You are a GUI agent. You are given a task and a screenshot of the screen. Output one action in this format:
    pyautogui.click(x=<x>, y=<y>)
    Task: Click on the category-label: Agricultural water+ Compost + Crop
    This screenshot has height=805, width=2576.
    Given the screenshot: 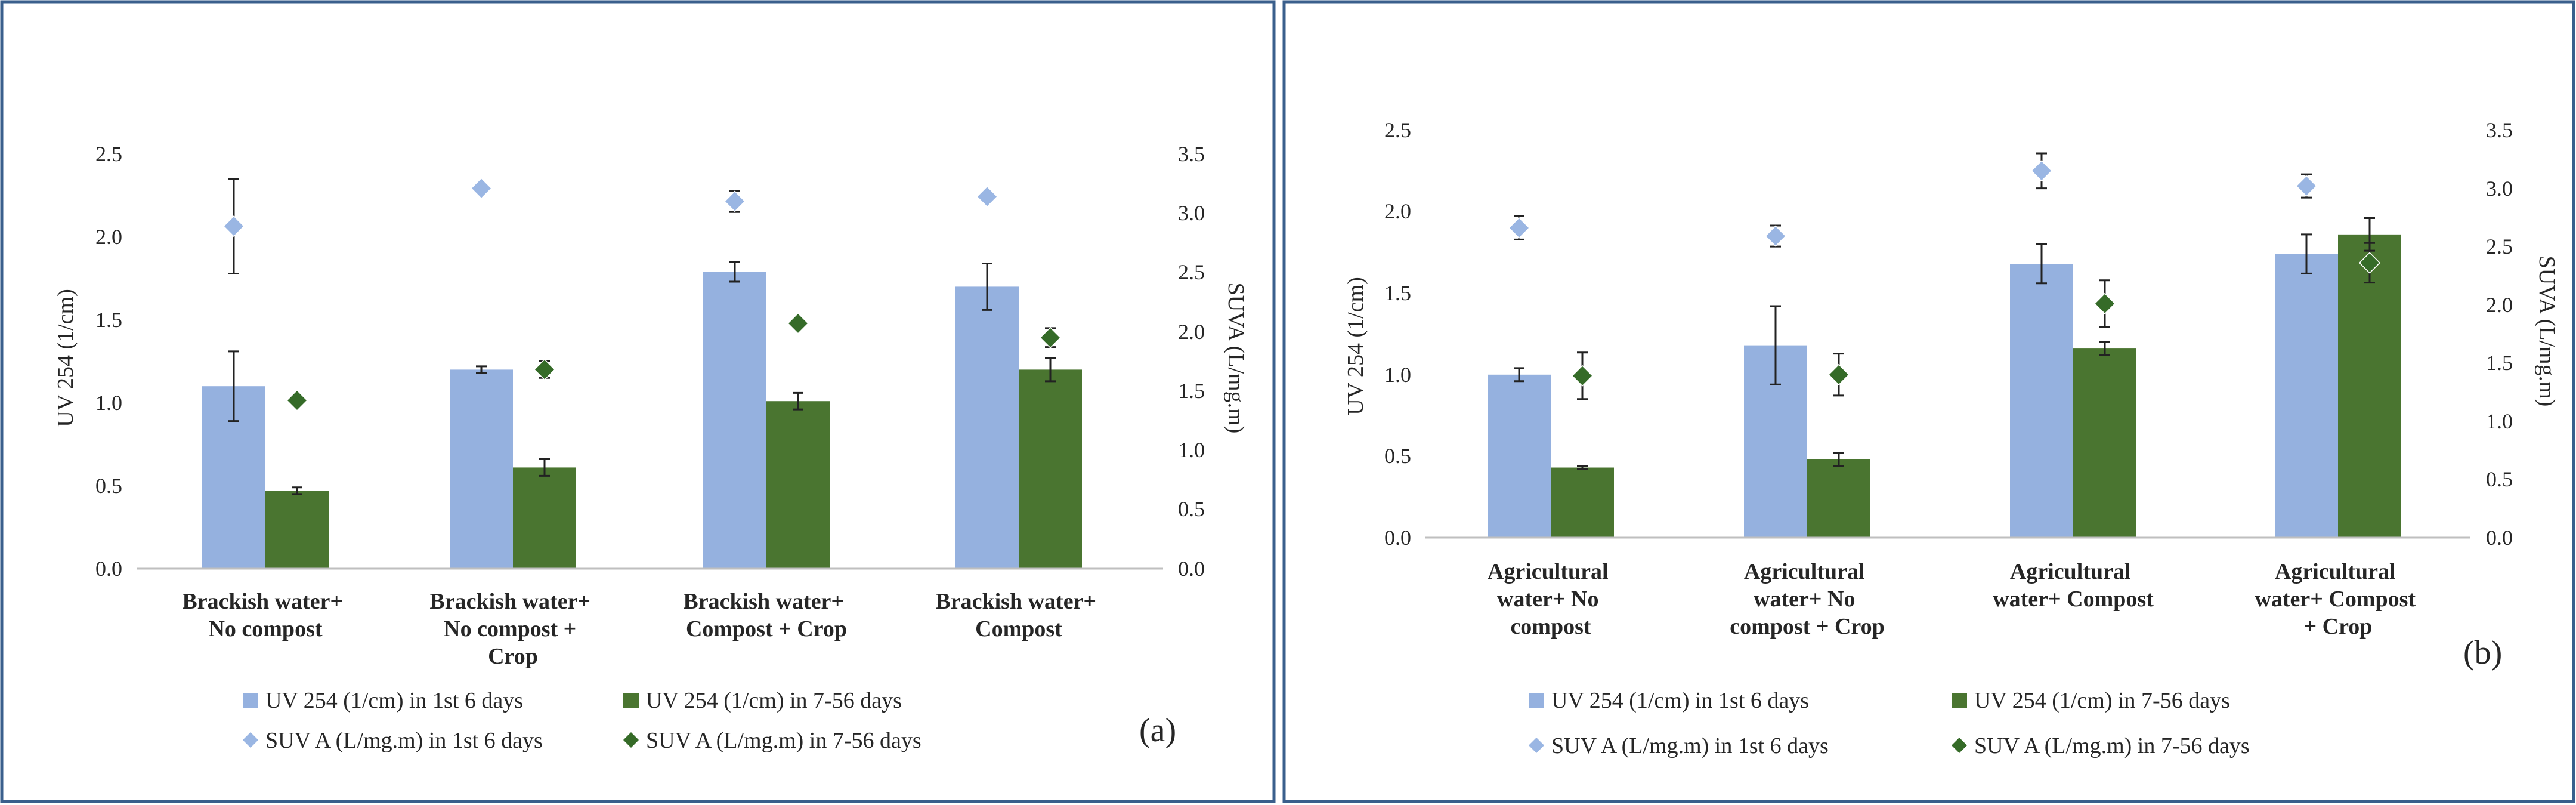 What is the action you would take?
    pyautogui.click(x=2338, y=599)
    